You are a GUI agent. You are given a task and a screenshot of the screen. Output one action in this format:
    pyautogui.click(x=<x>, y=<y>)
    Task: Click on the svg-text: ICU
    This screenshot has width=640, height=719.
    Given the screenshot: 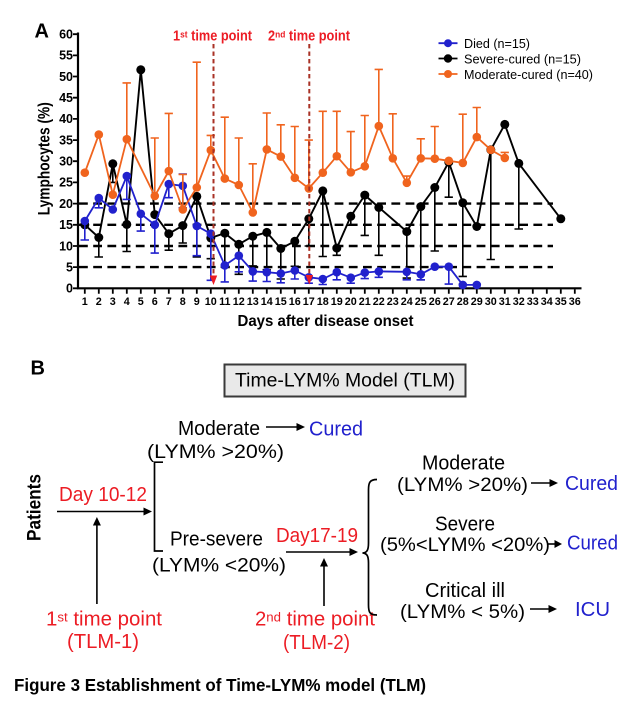 What is the action you would take?
    pyautogui.click(x=592, y=610)
    